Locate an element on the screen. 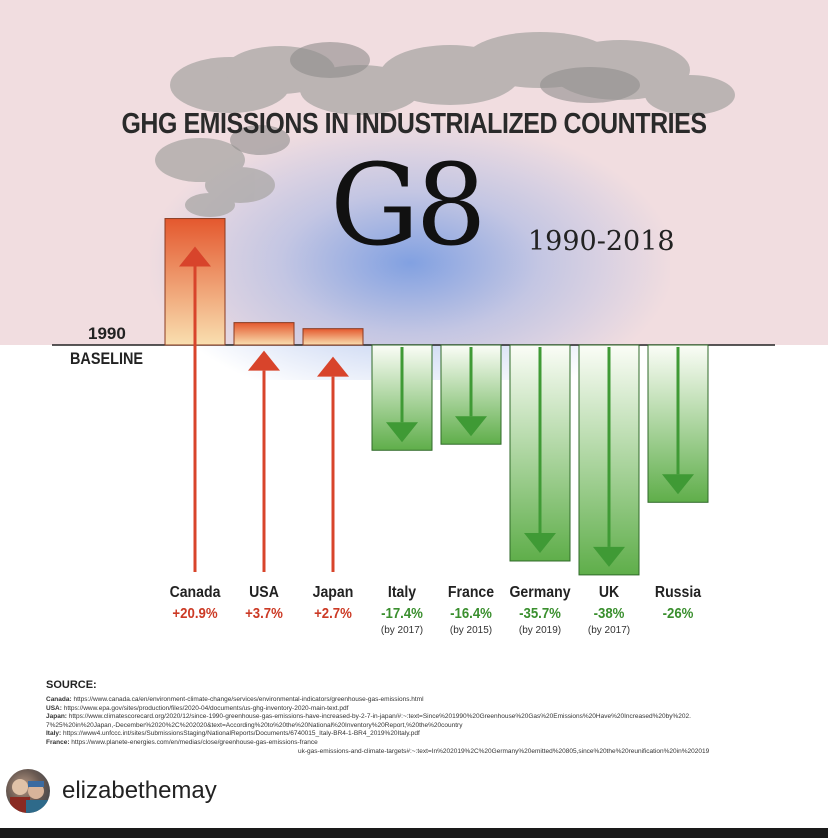  arrow-head-france is located at coordinates (471, 426).